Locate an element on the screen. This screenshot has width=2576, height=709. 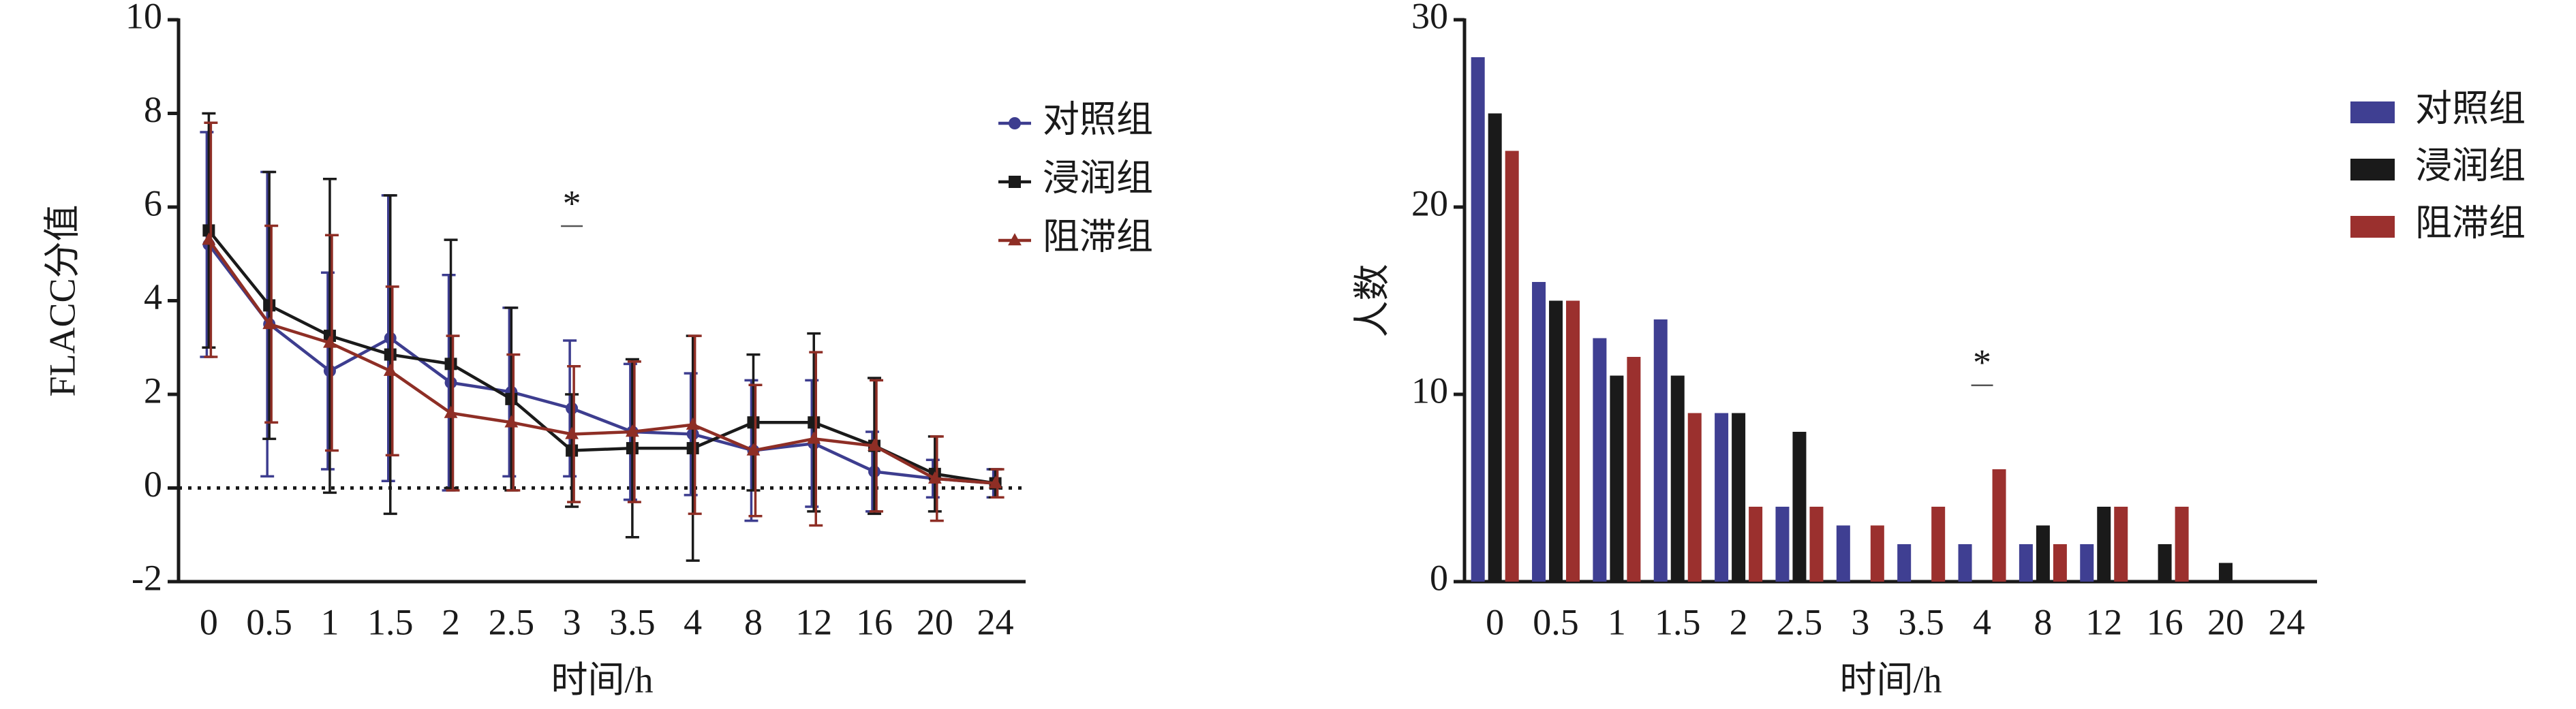
y-tick-label: 2 is located at coordinates (153, 390).